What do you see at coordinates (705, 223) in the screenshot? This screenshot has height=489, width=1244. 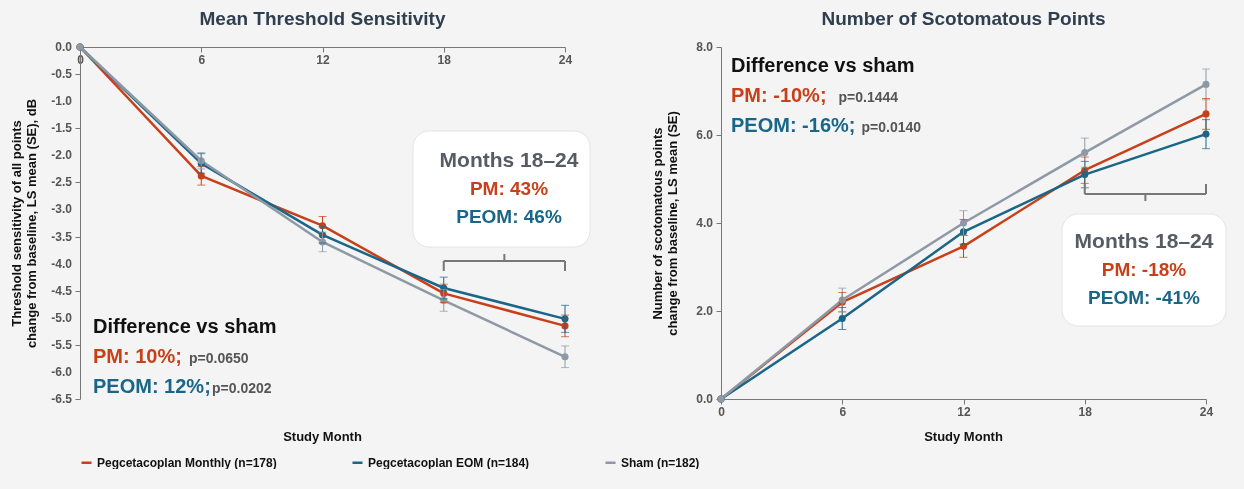 I see `y-tick-label: 4.0` at bounding box center [705, 223].